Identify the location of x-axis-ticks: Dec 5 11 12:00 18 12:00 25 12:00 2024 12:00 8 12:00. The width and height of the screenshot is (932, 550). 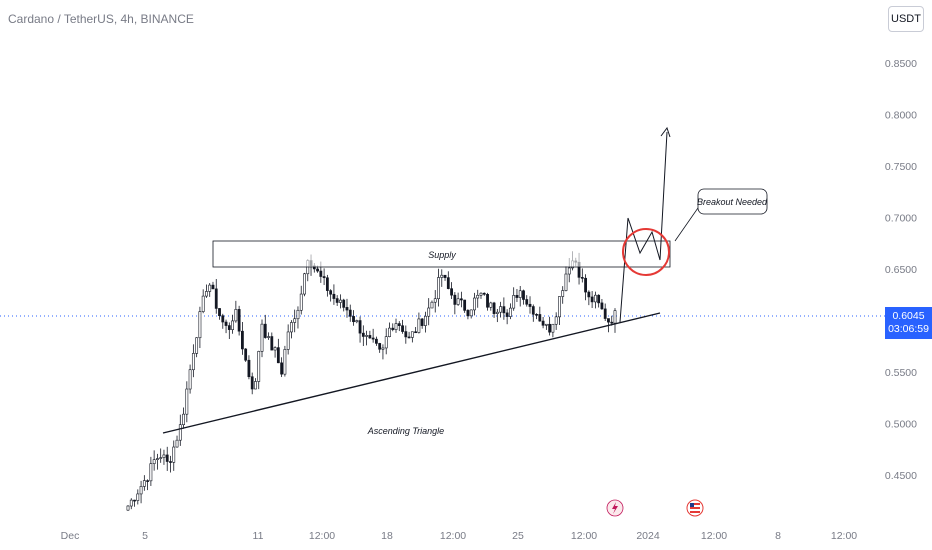
(459, 536).